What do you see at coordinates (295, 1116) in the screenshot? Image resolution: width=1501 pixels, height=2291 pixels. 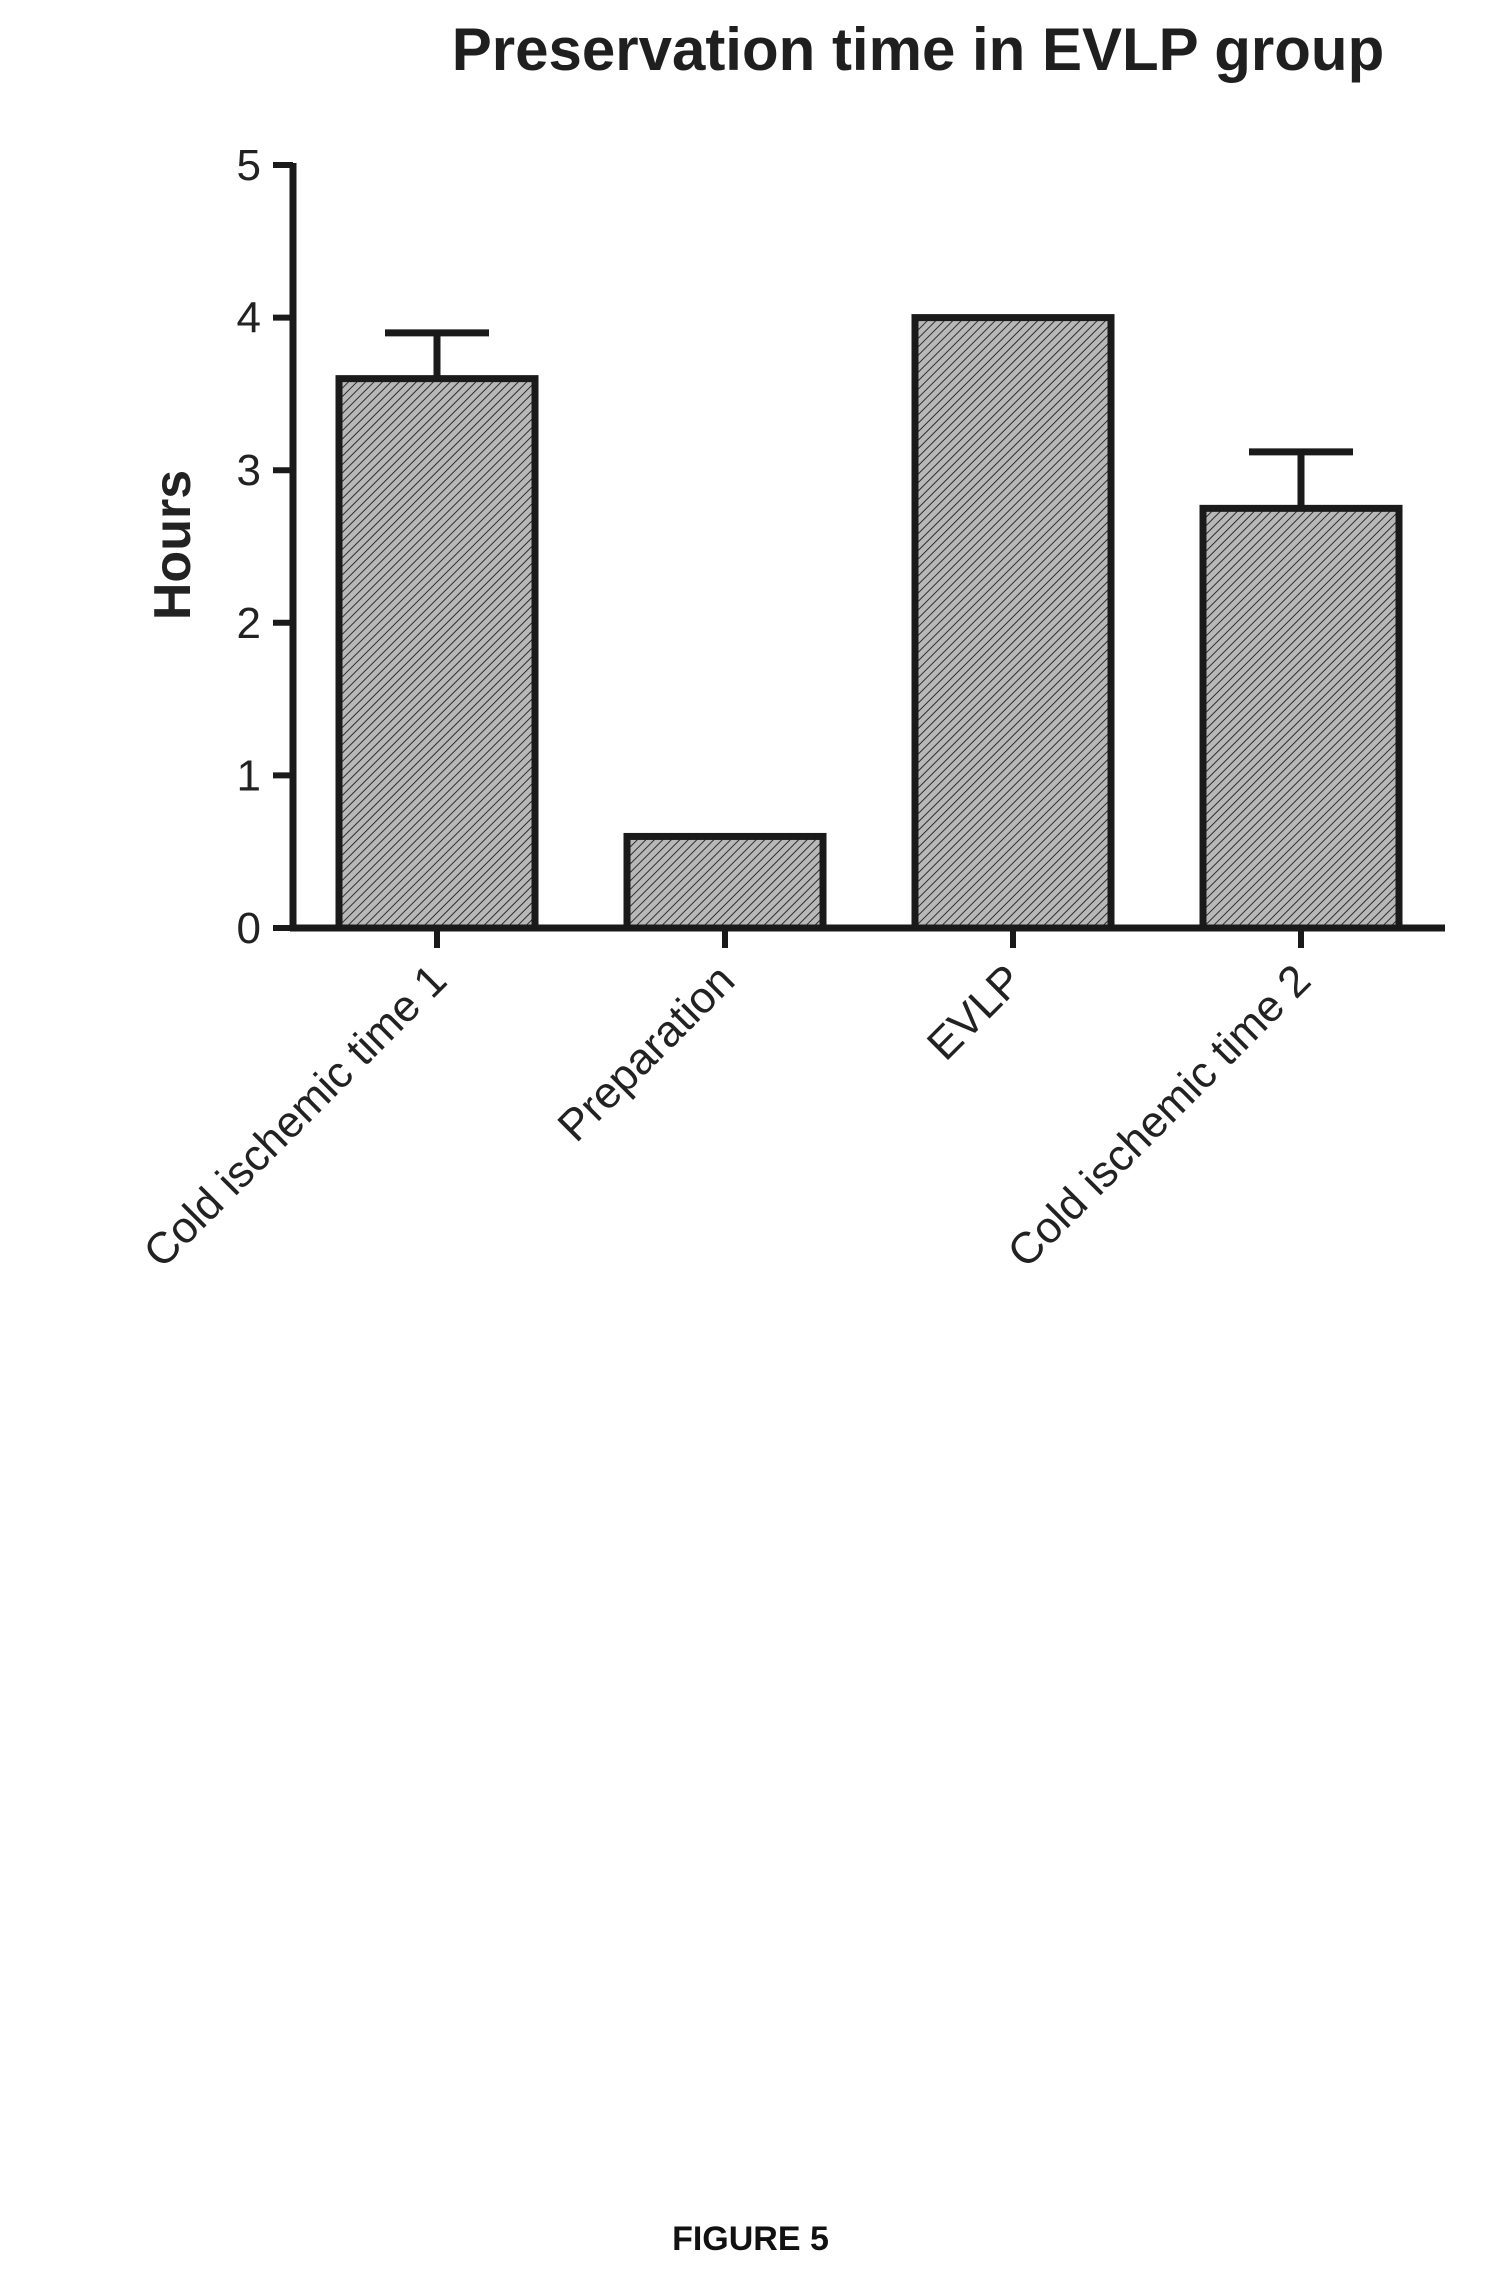 I see `x-tick-label: Cold ischemic time 1` at bounding box center [295, 1116].